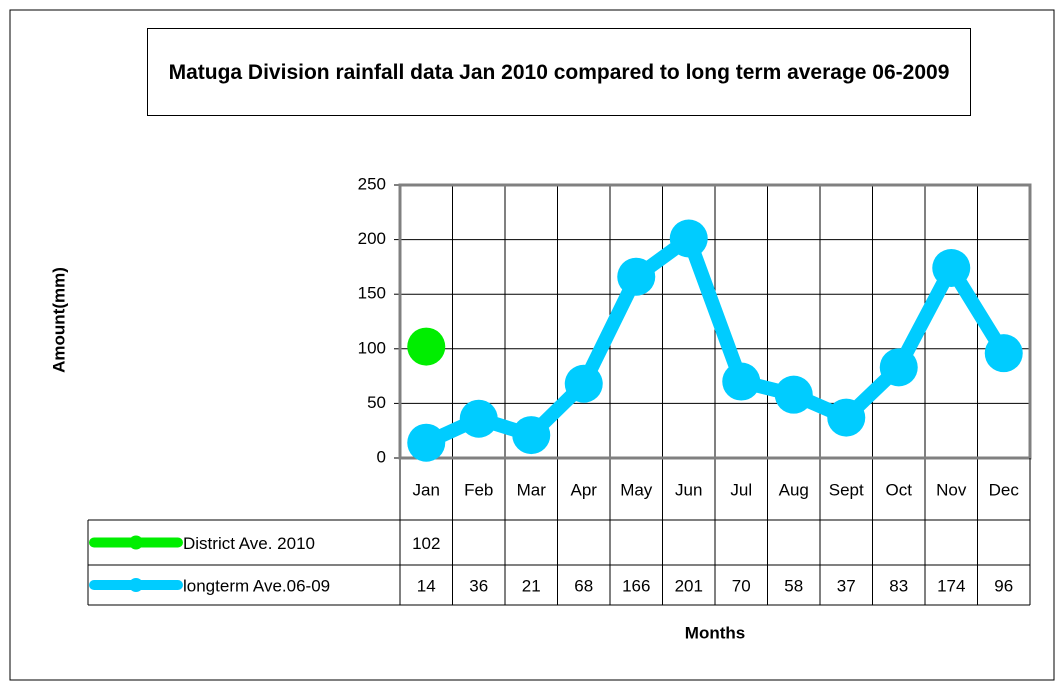  Describe the element at coordinates (531, 585) in the screenshot. I see `table-value: 21` at that location.